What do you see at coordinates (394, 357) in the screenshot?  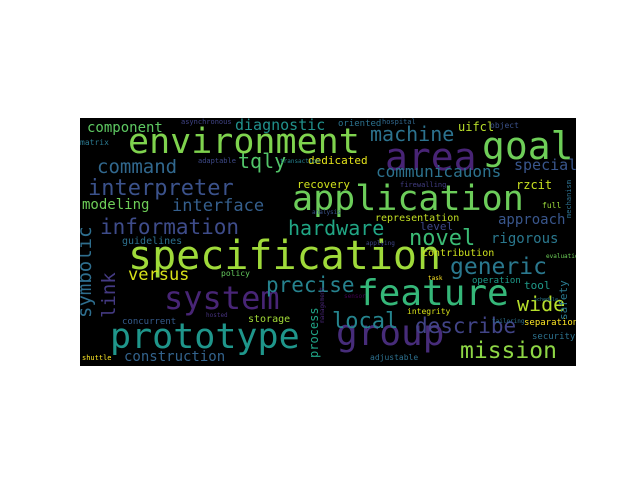 I see `word-adjustable: adjustable` at bounding box center [394, 357].